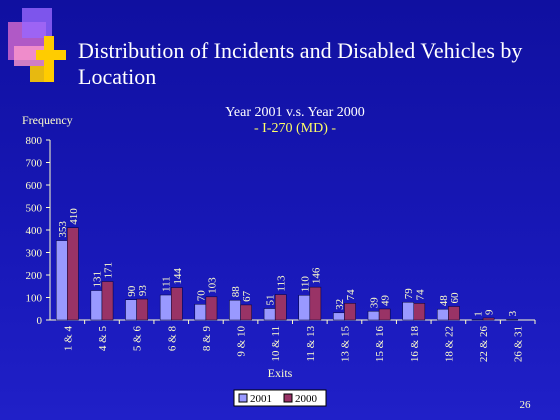 The image size is (560, 420). I want to click on legend: 2001 2000, so click(280, 398).